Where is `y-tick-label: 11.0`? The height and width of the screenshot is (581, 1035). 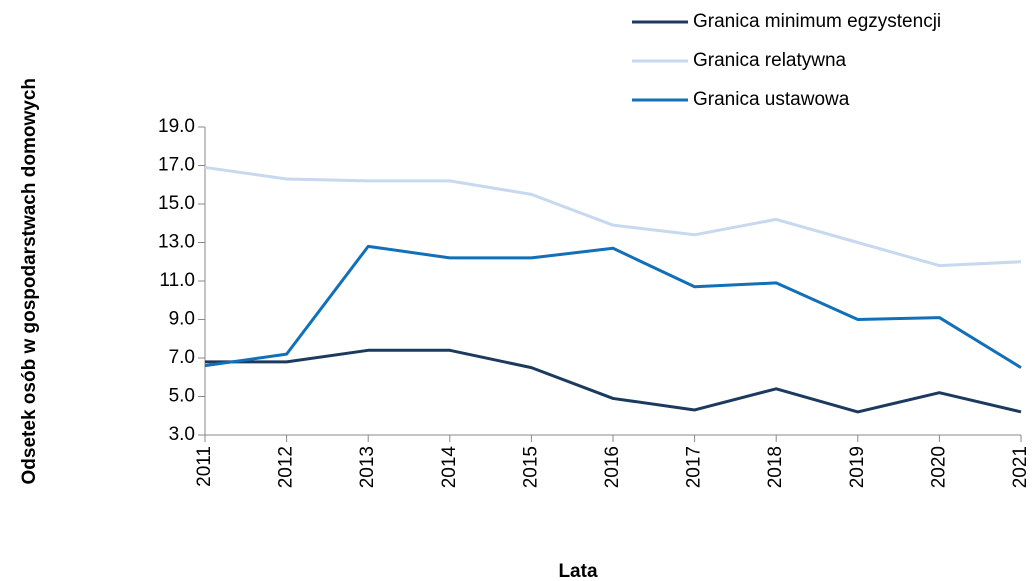 y-tick-label: 11.0 is located at coordinates (177, 280).